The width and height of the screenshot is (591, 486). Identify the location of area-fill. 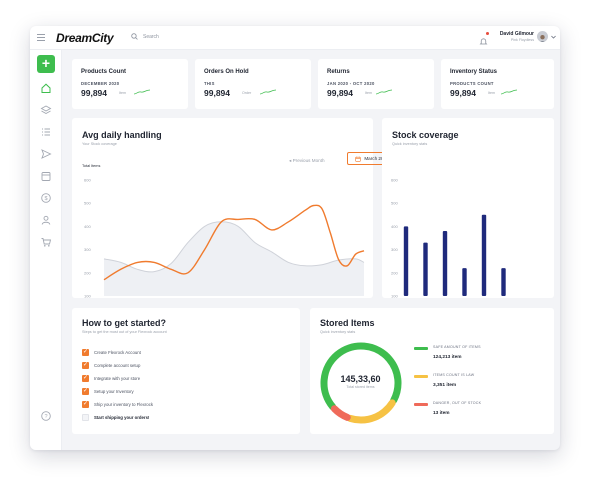
(234, 258).